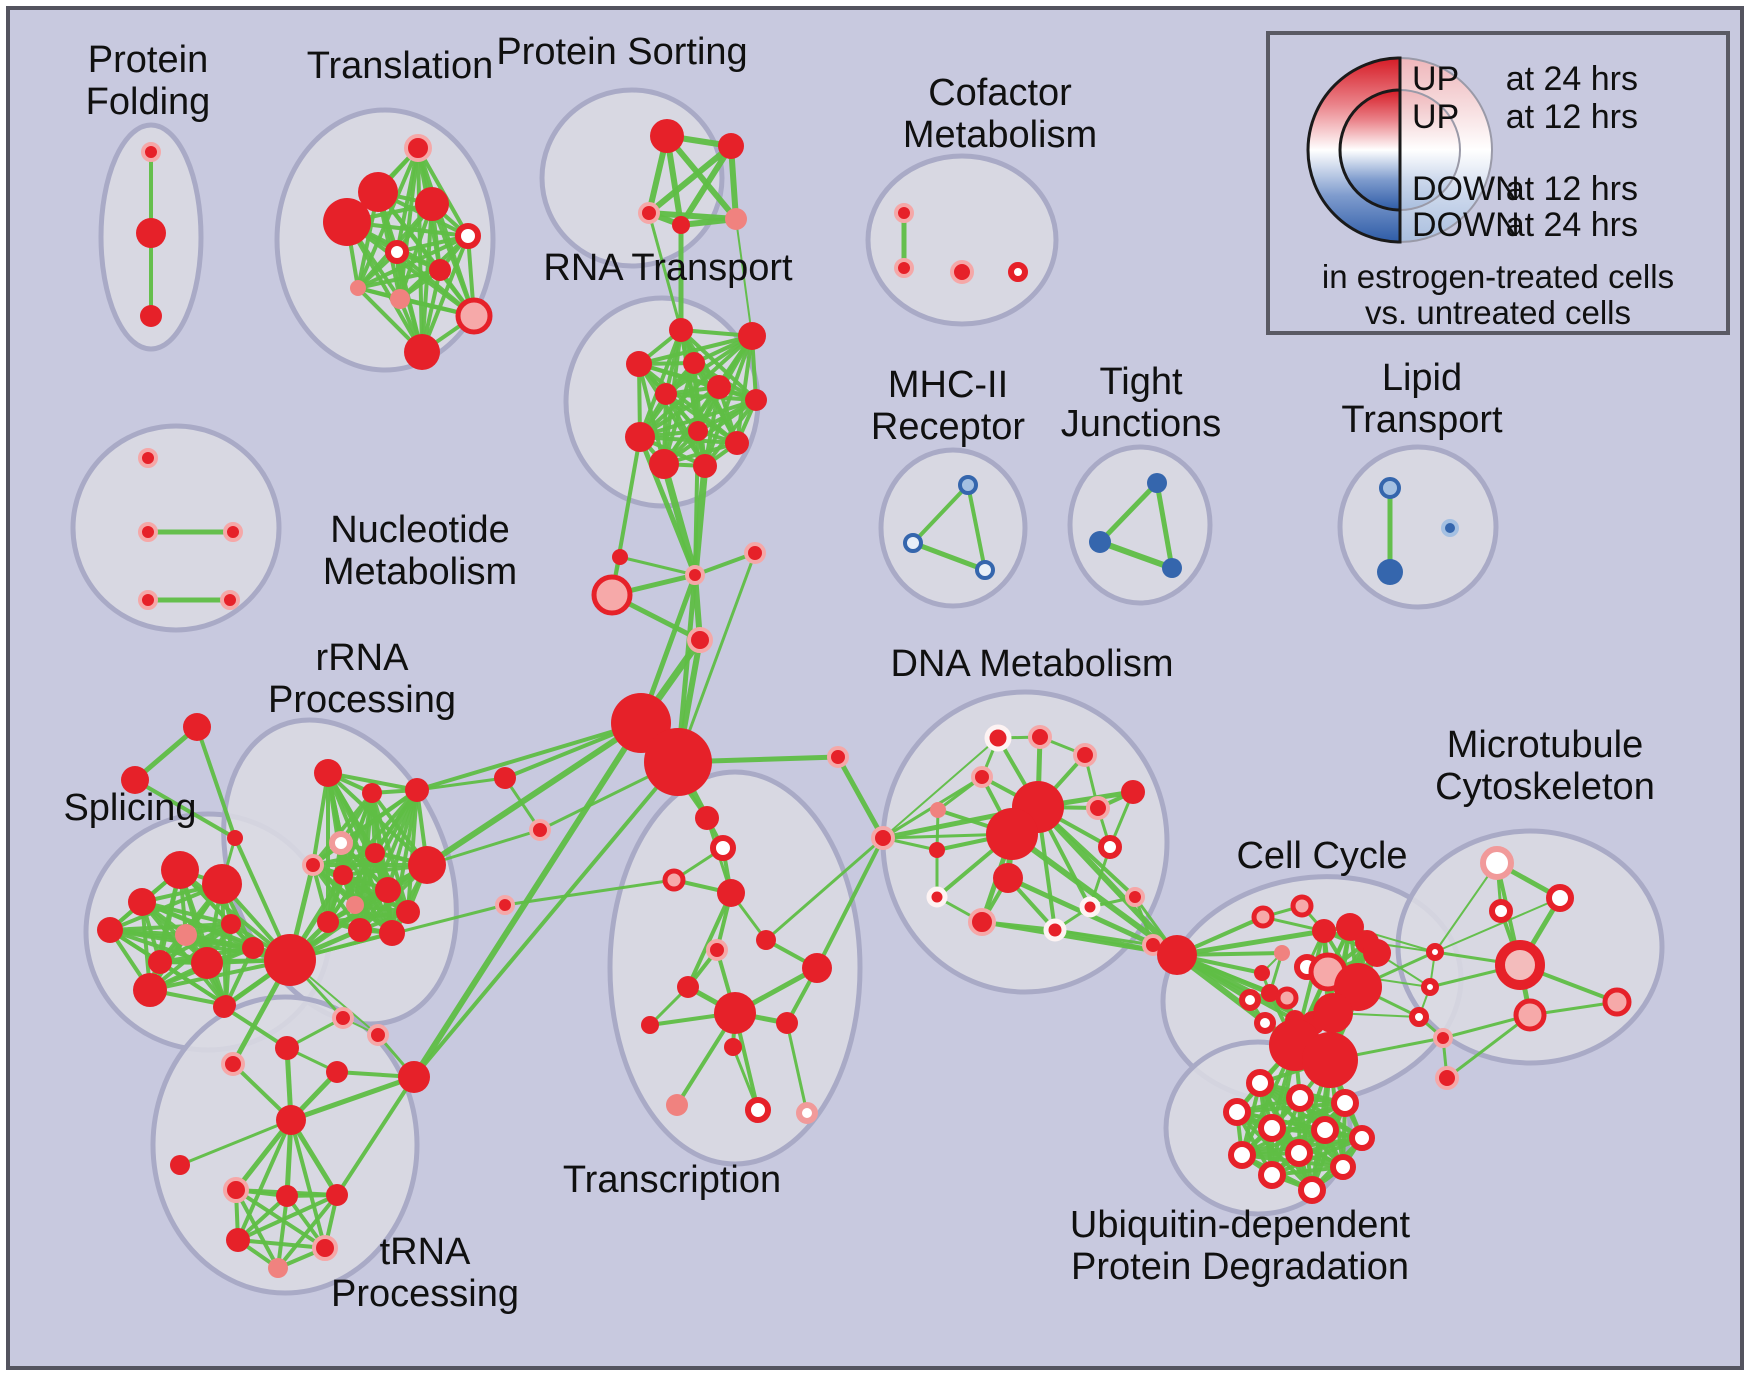  I want to click on cluster-label-mhc-ii-receptor: Receptor, so click(948, 427).